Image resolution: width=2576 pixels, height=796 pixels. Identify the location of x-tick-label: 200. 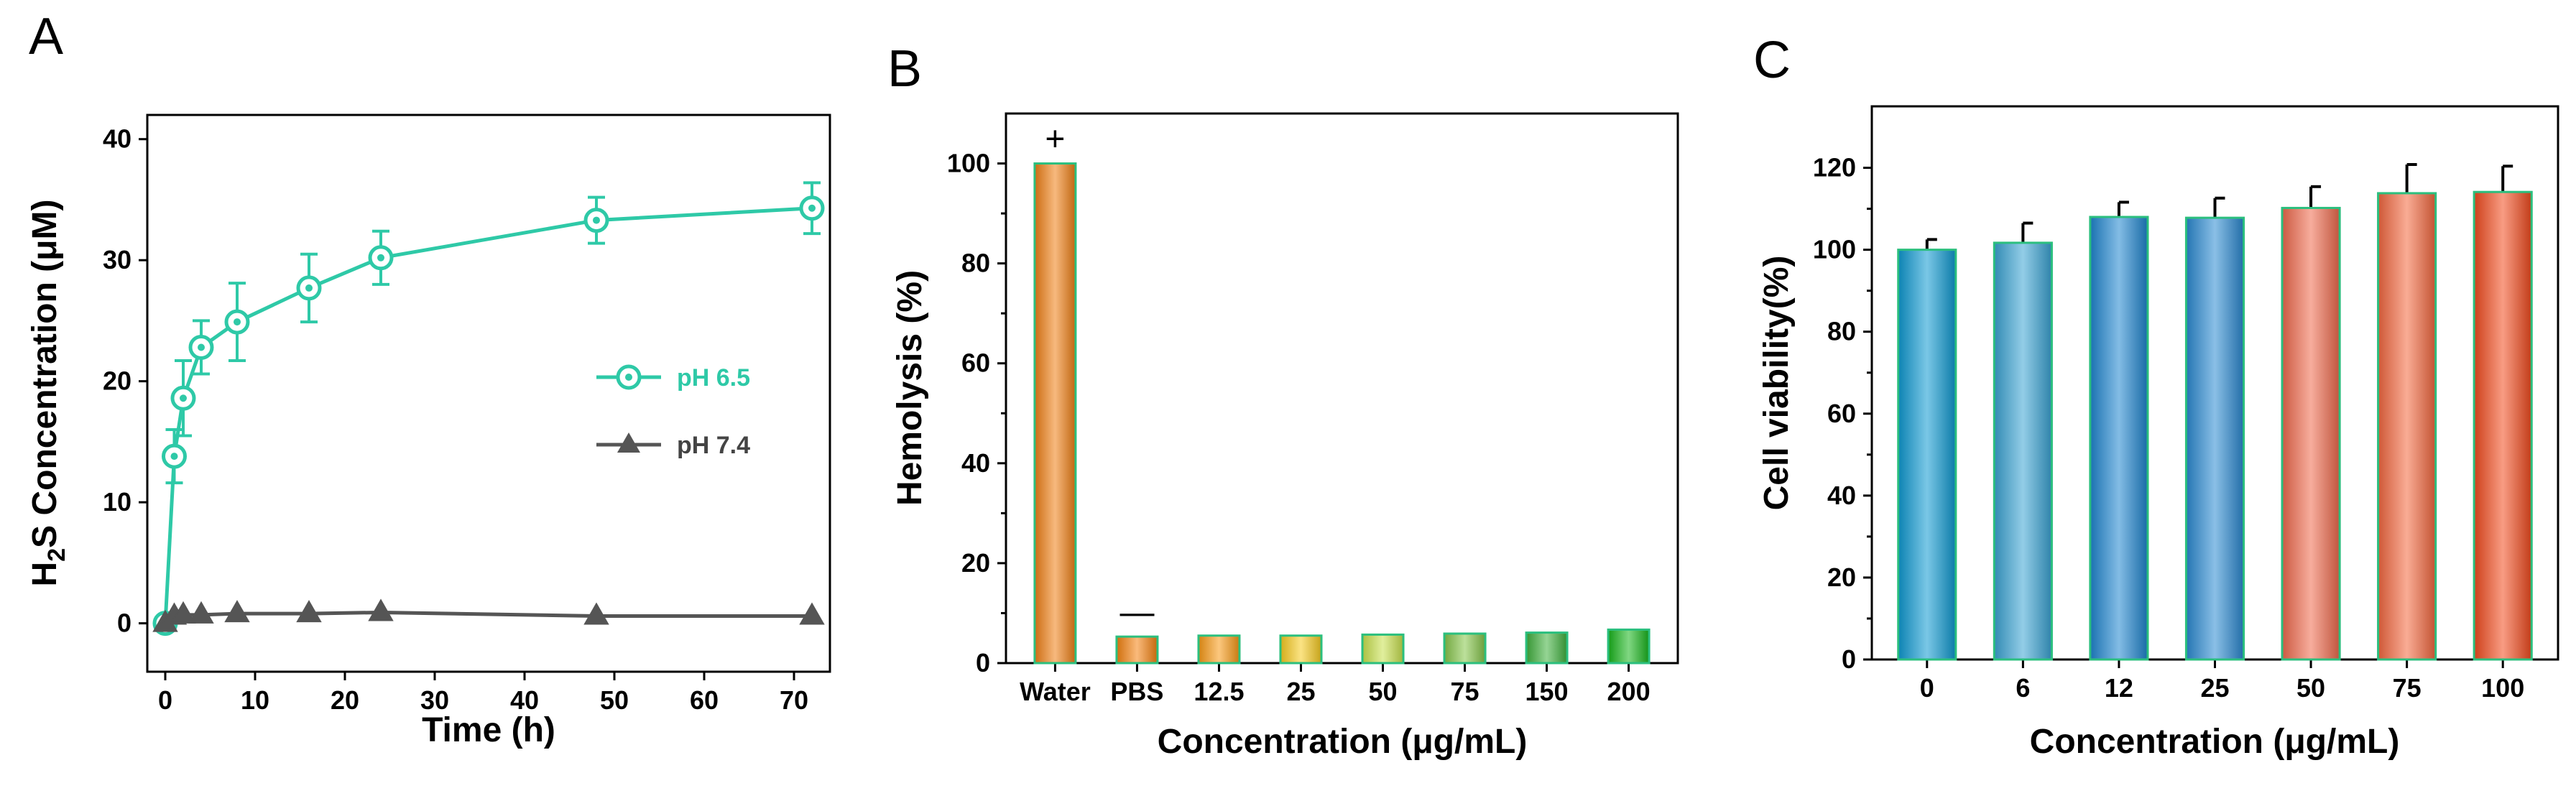
(1629, 691).